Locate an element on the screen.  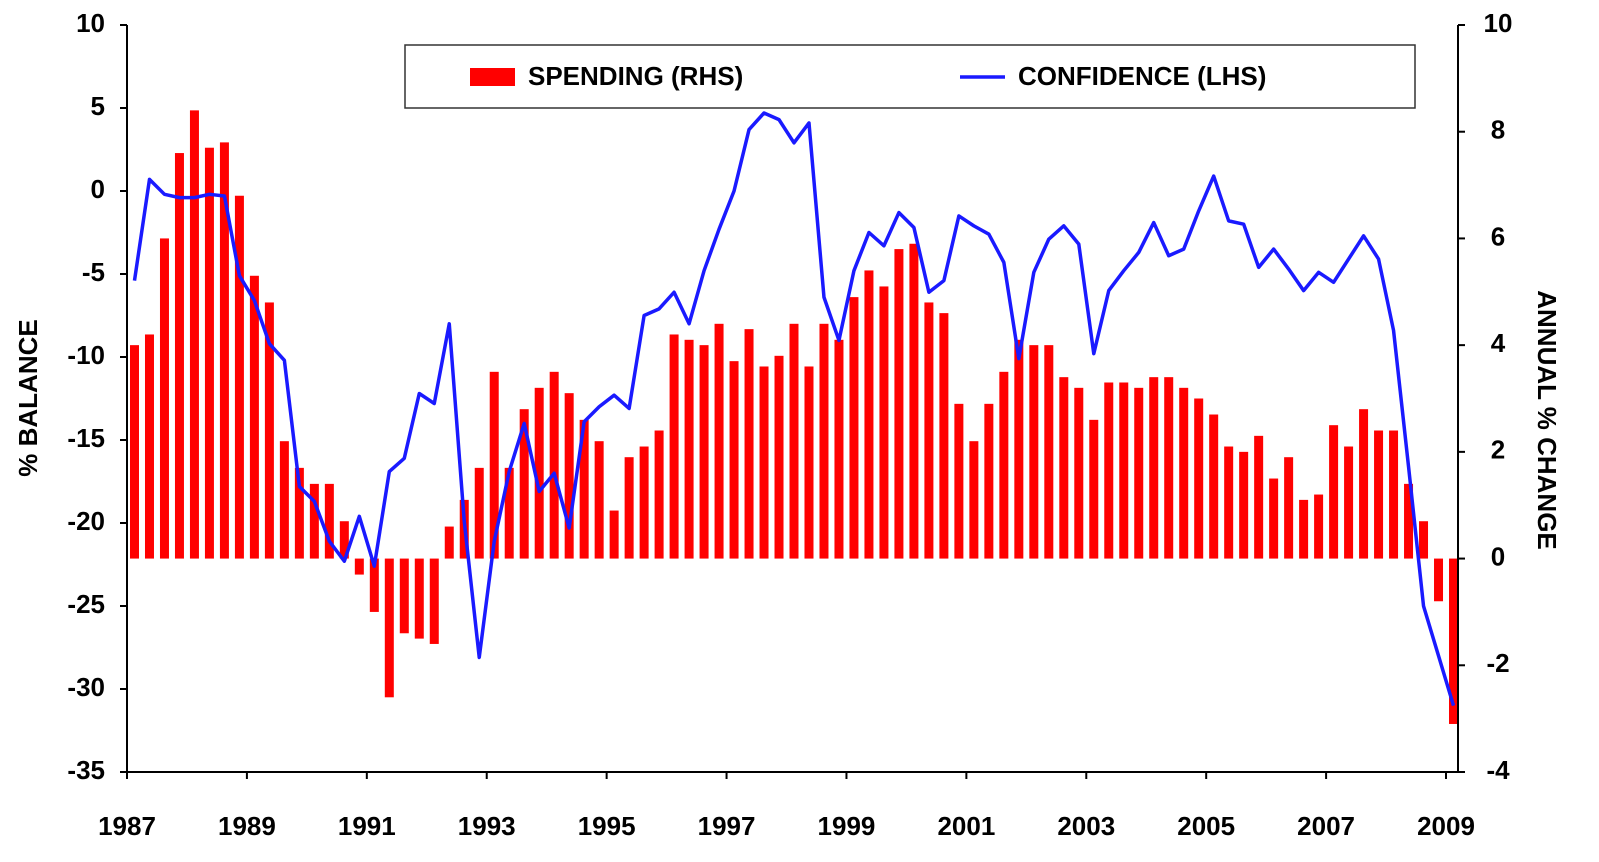
x-tick-label: 1991 is located at coordinates (367, 826).